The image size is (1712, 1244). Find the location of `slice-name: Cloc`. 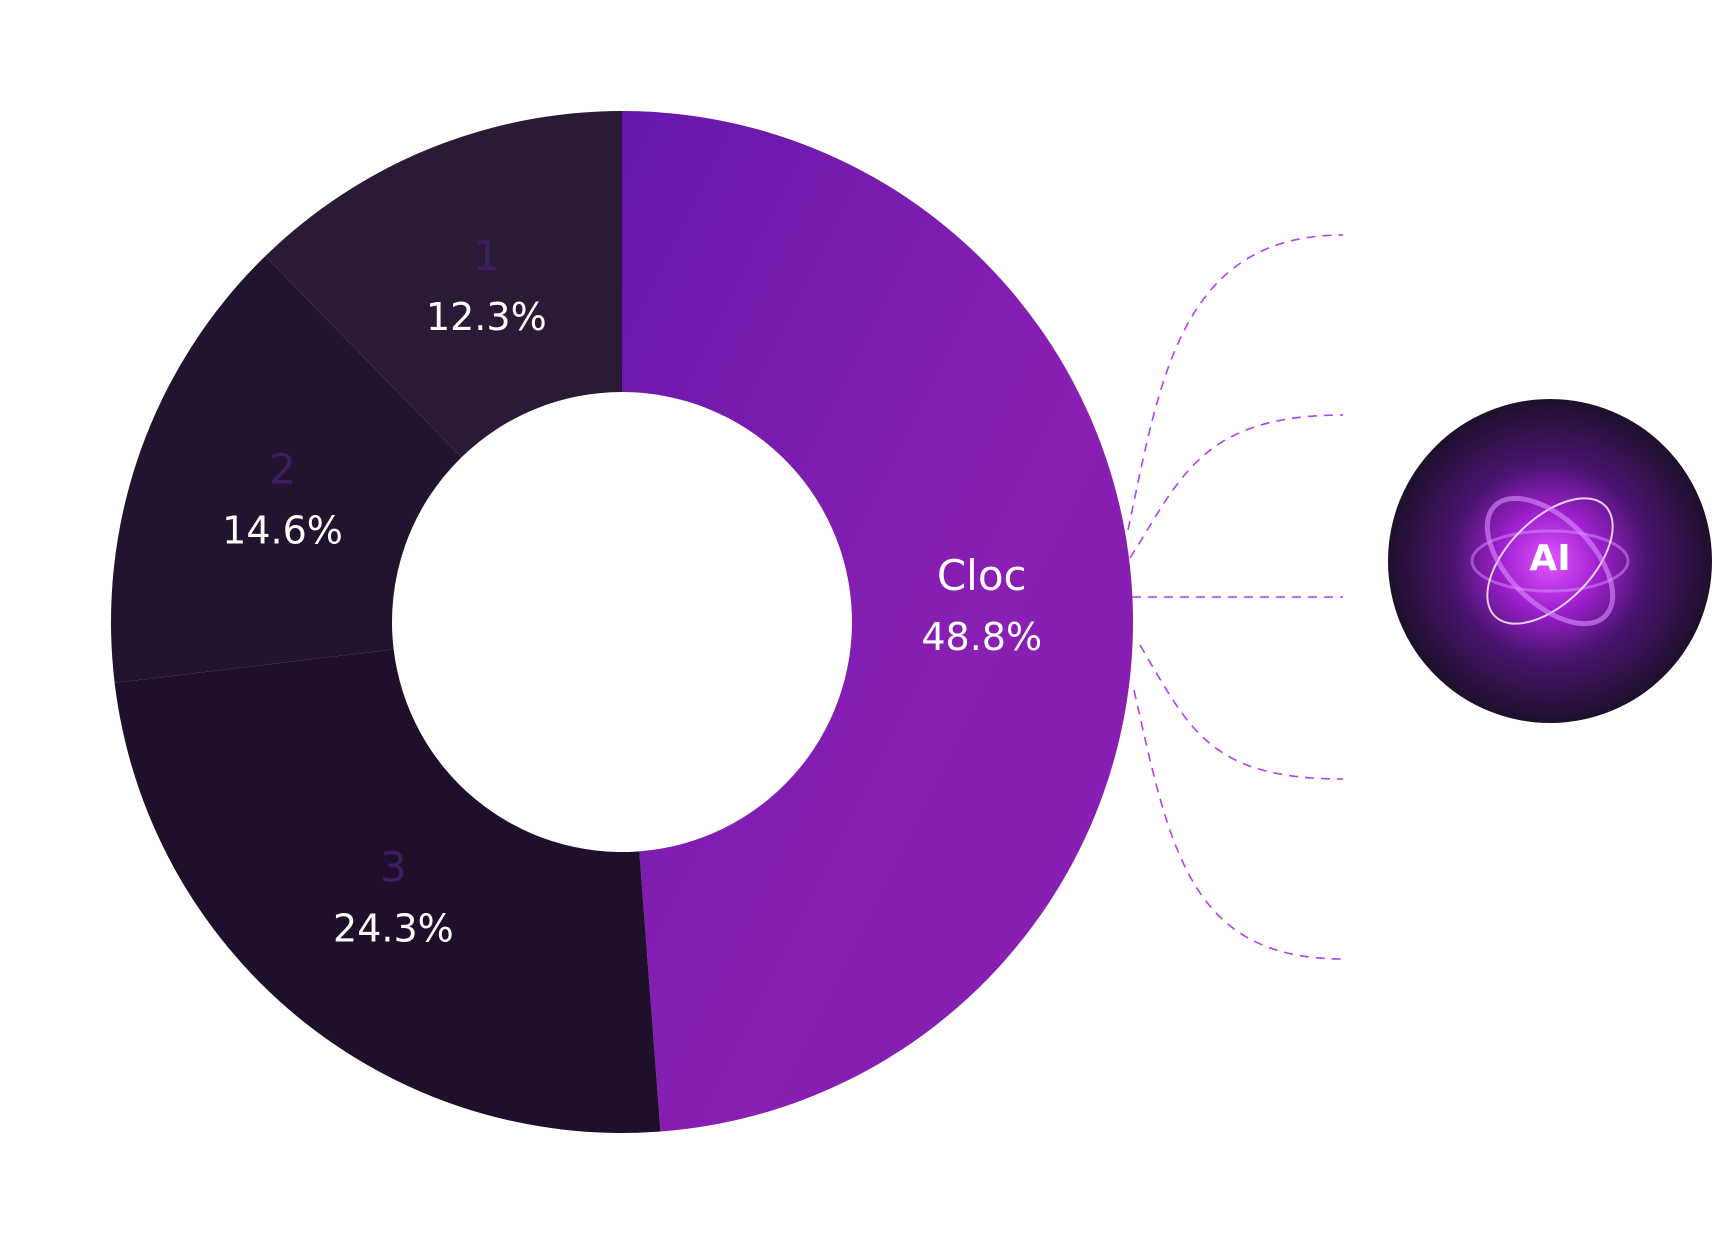

slice-name: Cloc is located at coordinates (982, 575).